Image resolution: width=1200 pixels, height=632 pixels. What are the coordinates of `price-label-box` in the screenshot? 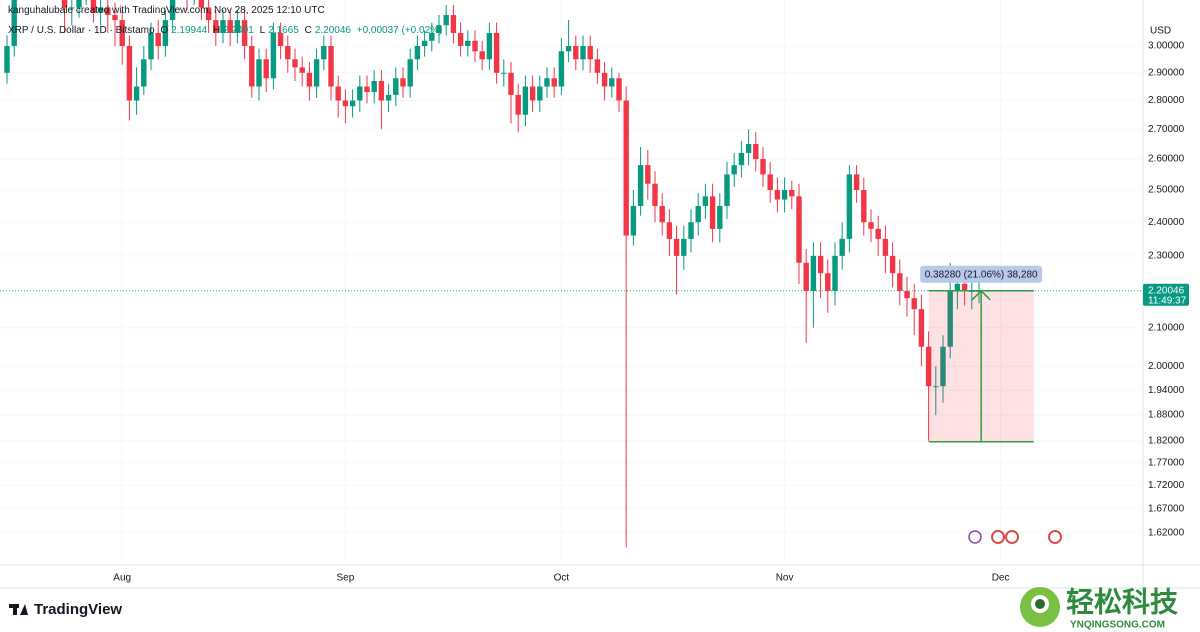 It's located at (1166, 294).